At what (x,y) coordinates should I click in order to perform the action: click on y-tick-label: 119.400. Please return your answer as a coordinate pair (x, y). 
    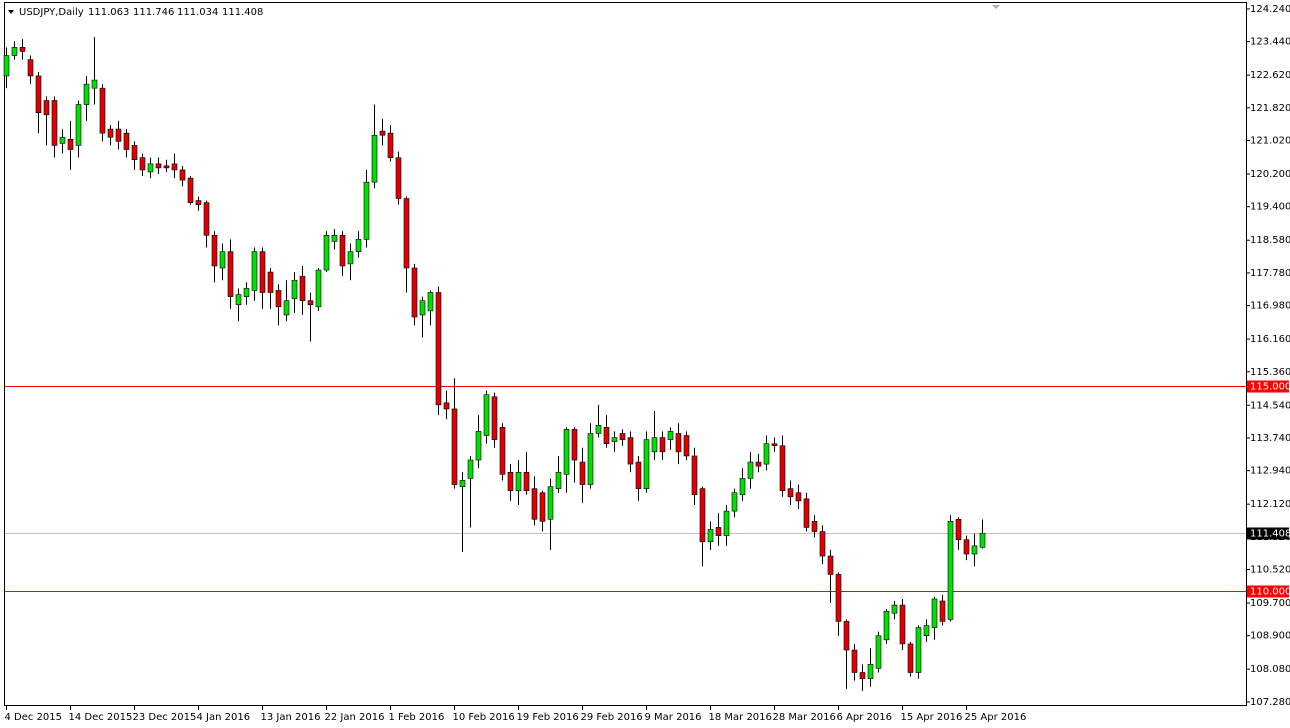
    Looking at the image, I should click on (1270, 207).